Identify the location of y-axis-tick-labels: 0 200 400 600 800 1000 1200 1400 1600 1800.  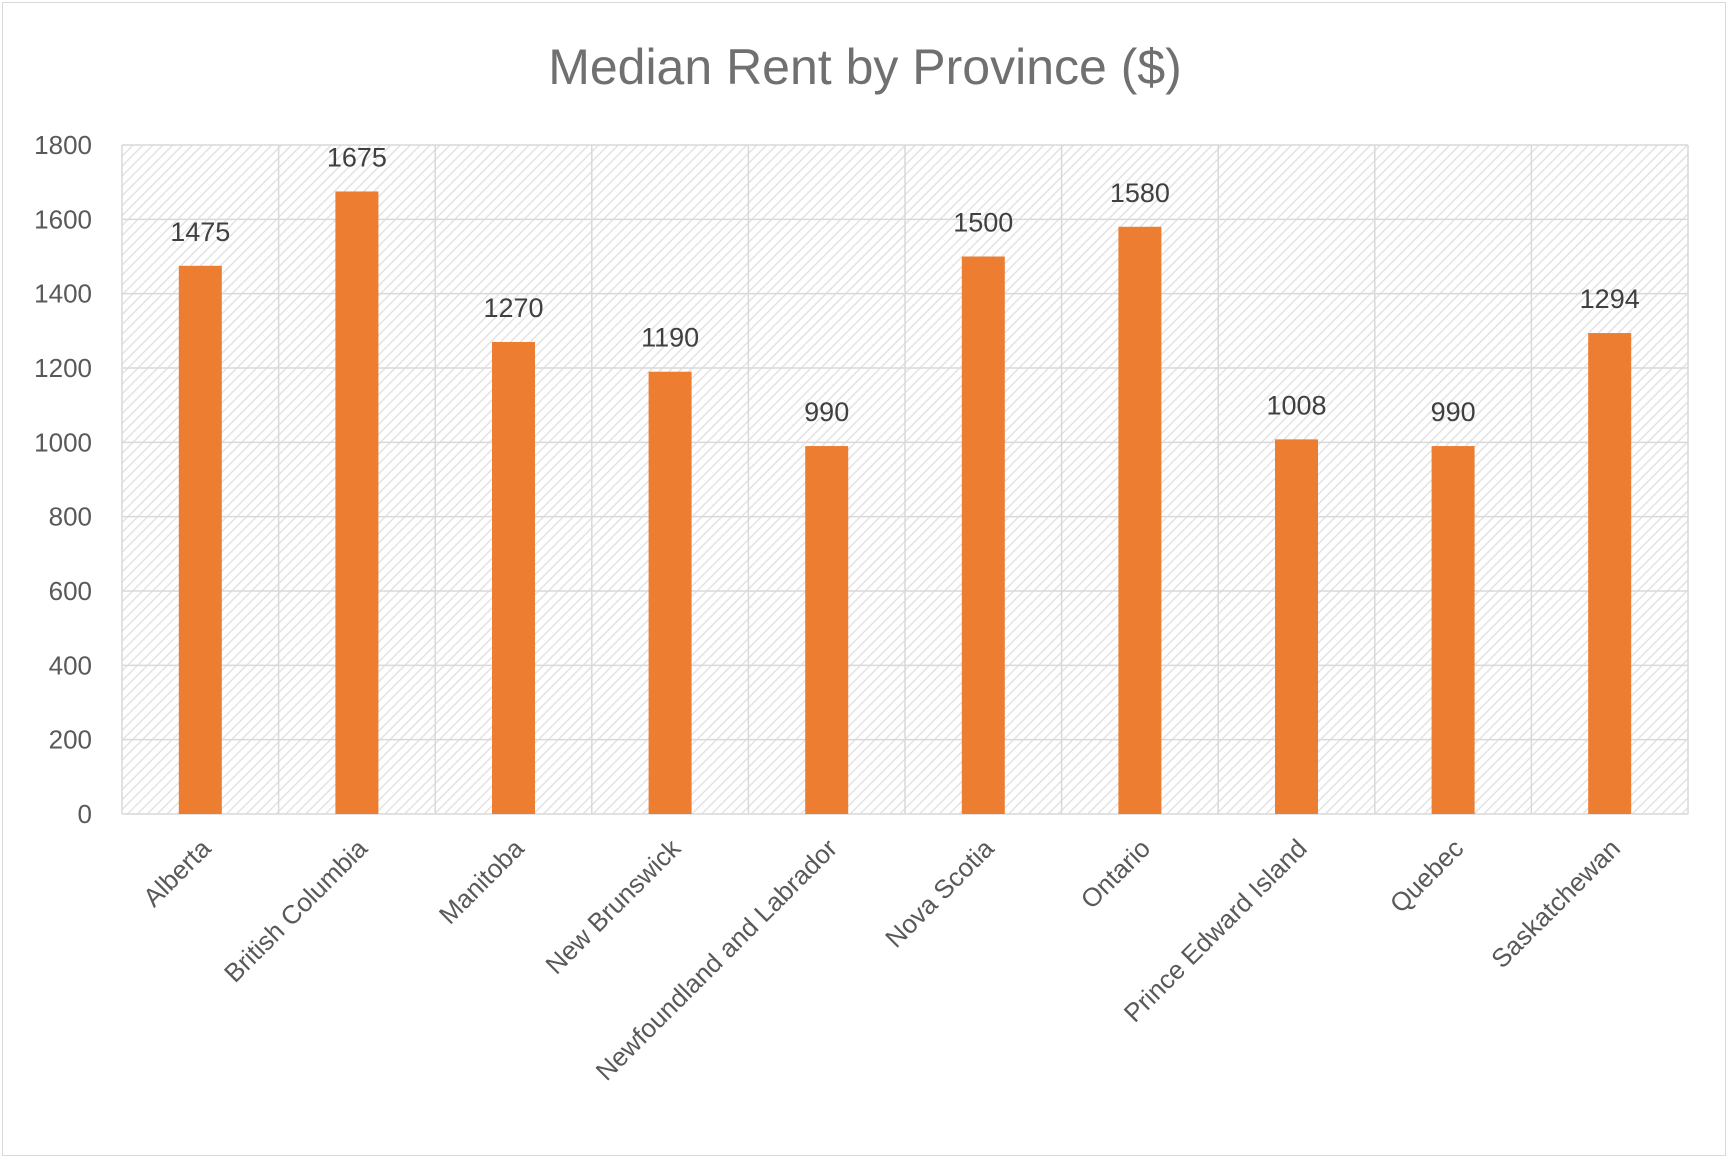
(63, 479).